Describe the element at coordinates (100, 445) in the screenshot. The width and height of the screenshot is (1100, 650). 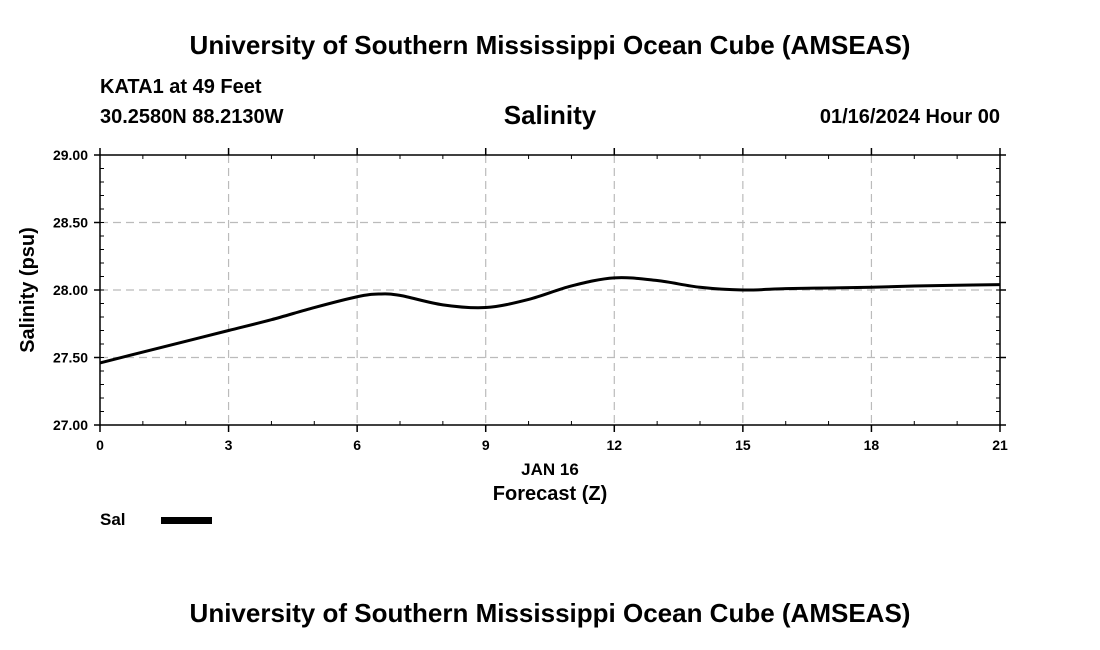
I see `x-tick-label: 0` at that location.